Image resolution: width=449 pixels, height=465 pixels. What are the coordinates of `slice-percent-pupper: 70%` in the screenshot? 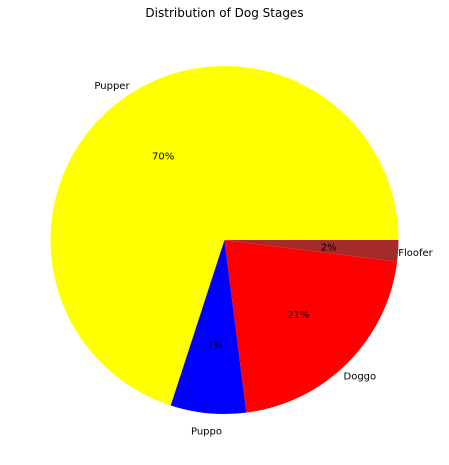 It's located at (163, 157).